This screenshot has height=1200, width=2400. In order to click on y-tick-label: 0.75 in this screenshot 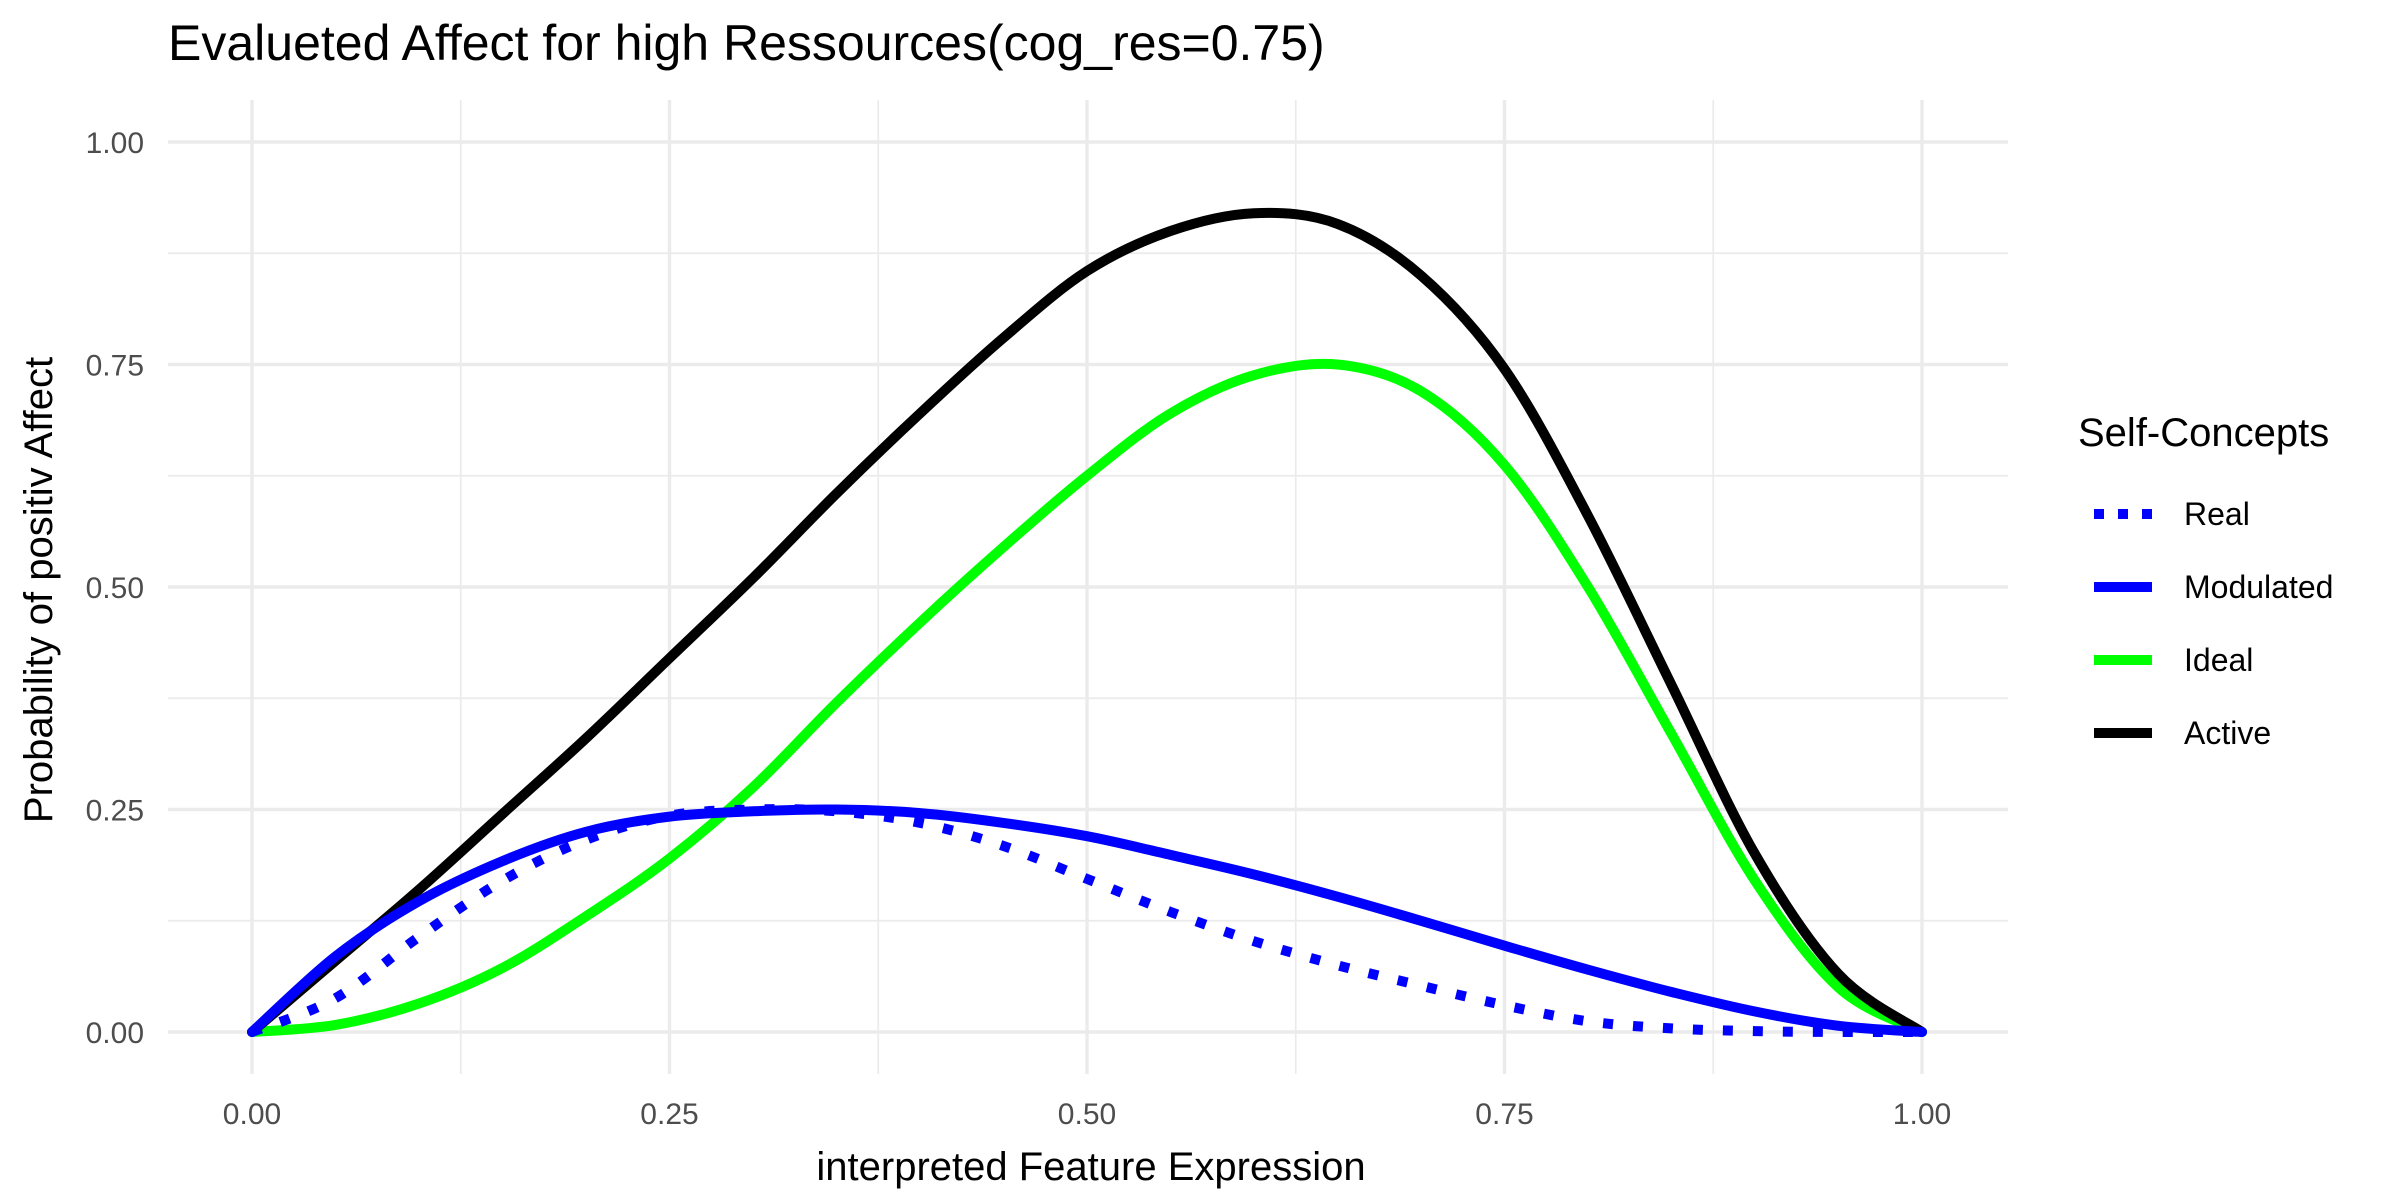, I will do `click(115, 366)`.